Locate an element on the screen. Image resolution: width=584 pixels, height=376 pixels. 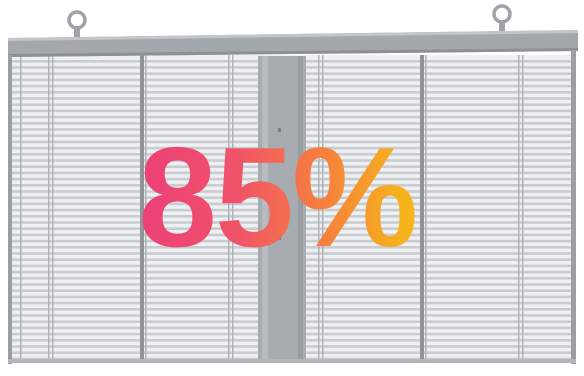
bottom-frame-edge is located at coordinates (292, 361).